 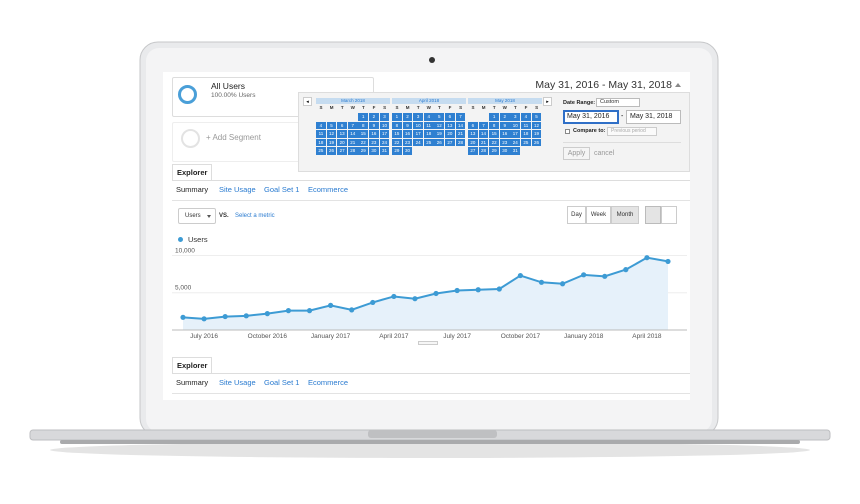 What do you see at coordinates (197, 216) in the screenshot?
I see `metric-select: Users` at bounding box center [197, 216].